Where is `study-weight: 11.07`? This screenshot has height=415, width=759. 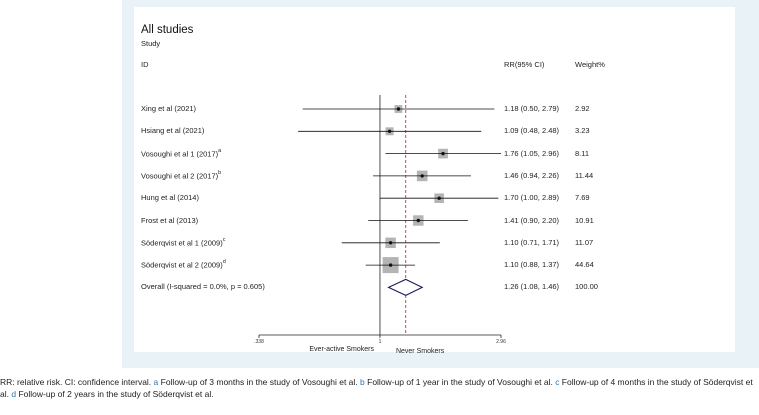 study-weight: 11.07 is located at coordinates (584, 242).